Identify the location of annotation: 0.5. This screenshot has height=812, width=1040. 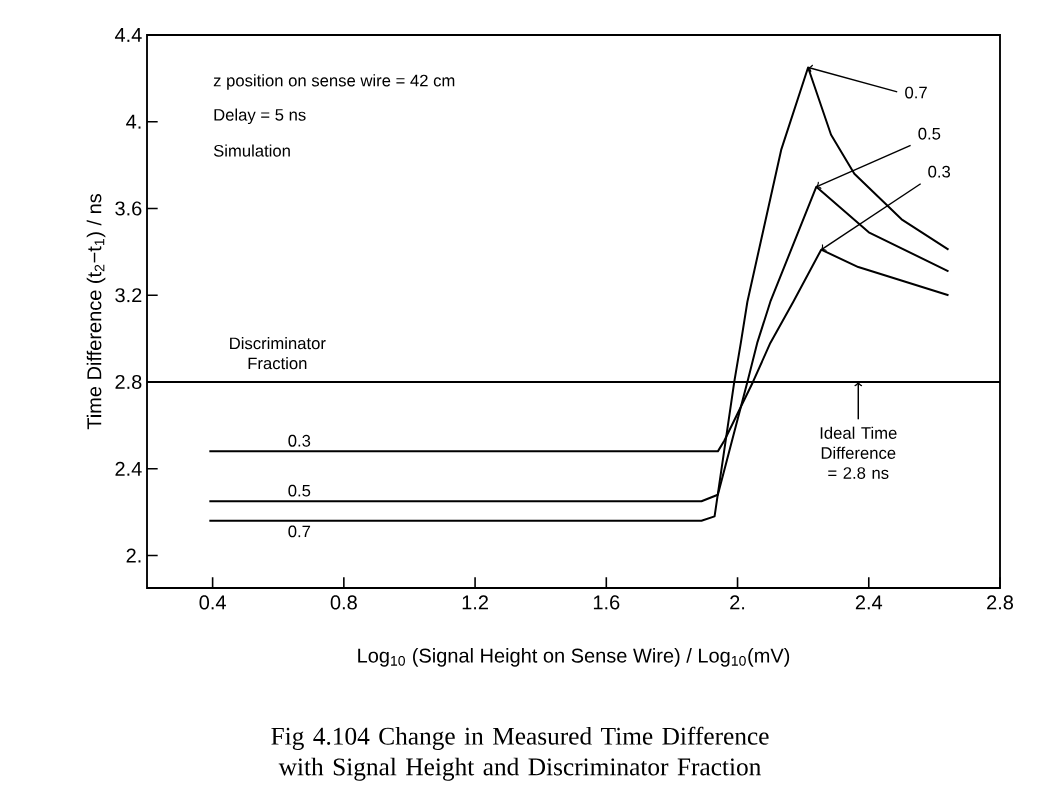
(929, 133).